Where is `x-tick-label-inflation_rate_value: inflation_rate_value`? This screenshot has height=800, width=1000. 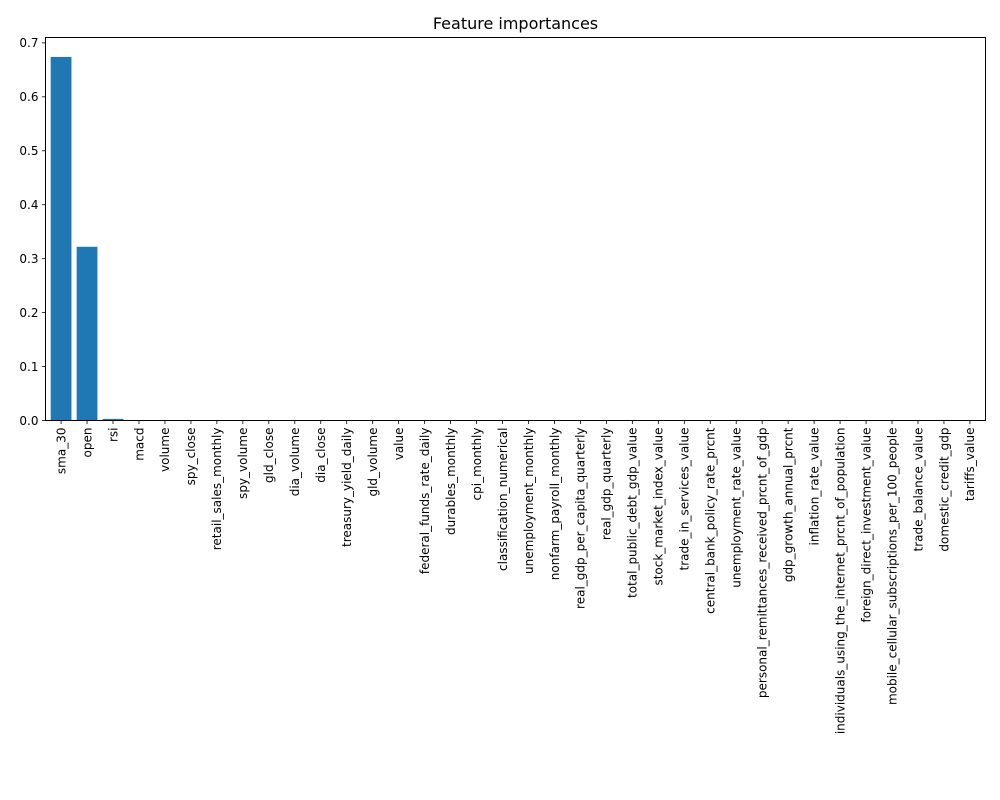 x-tick-label-inflation_rate_value: inflation_rate_value is located at coordinates (814, 487).